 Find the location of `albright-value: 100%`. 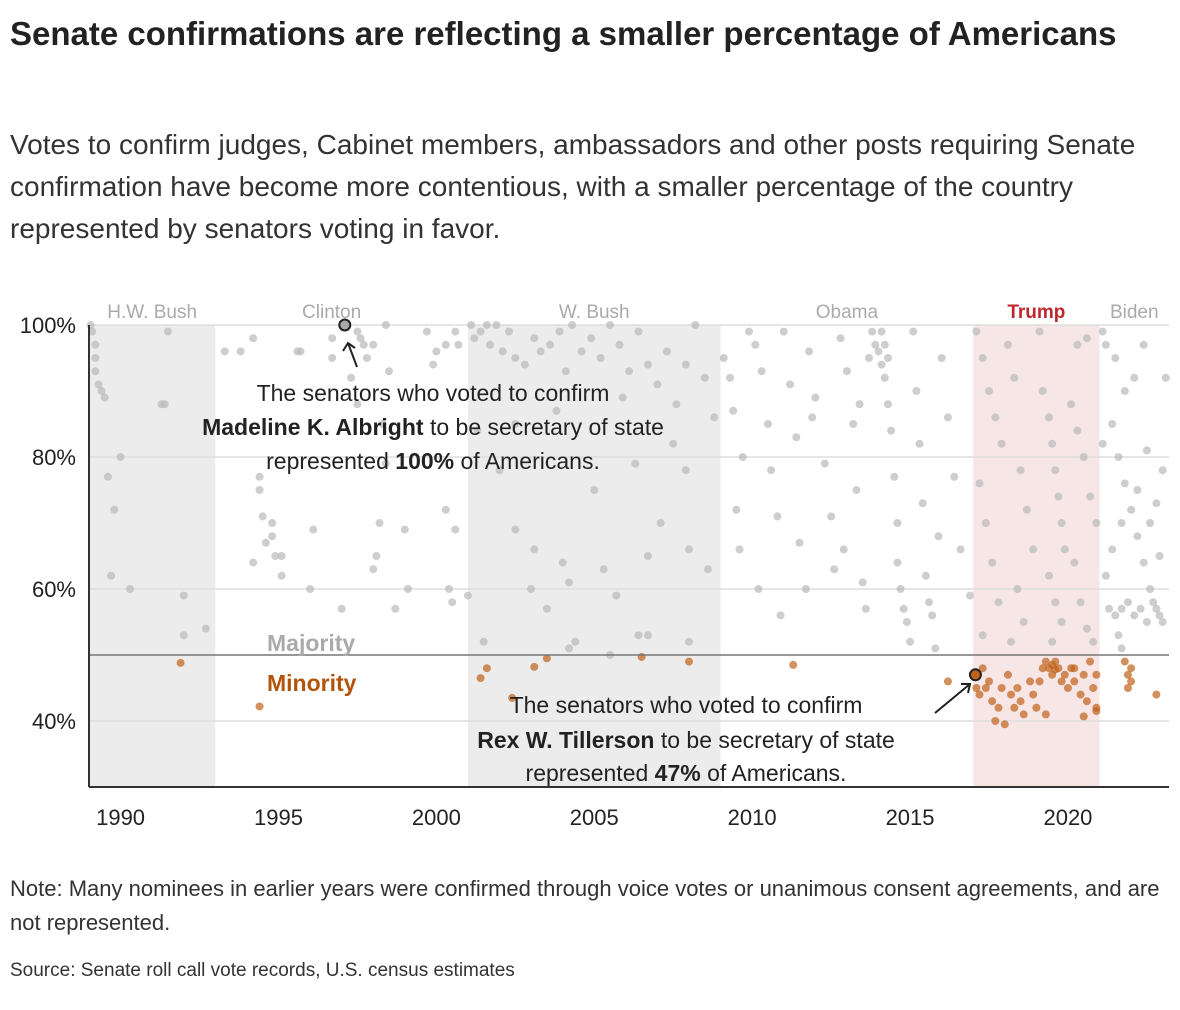

albright-value: 100% is located at coordinates (424, 461).